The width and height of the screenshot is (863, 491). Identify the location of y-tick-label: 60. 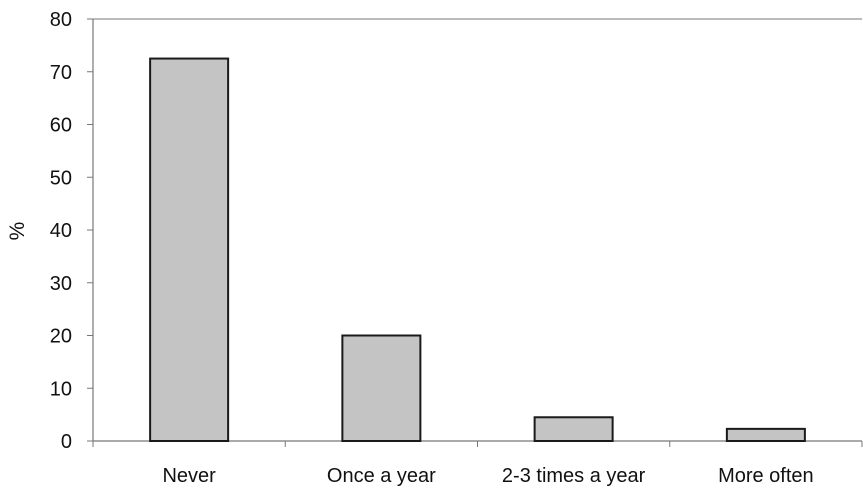
(61, 126).